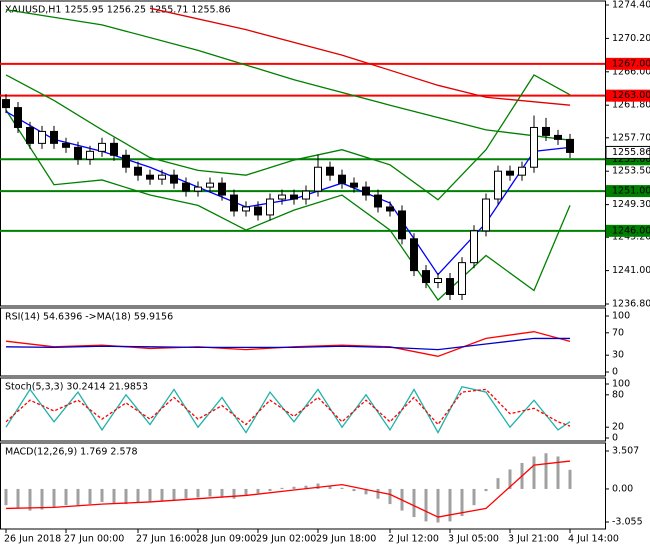 This screenshot has height=550, width=650. Describe the element at coordinates (615, 372) in the screenshot. I see `y-tick-label: 0` at that location.